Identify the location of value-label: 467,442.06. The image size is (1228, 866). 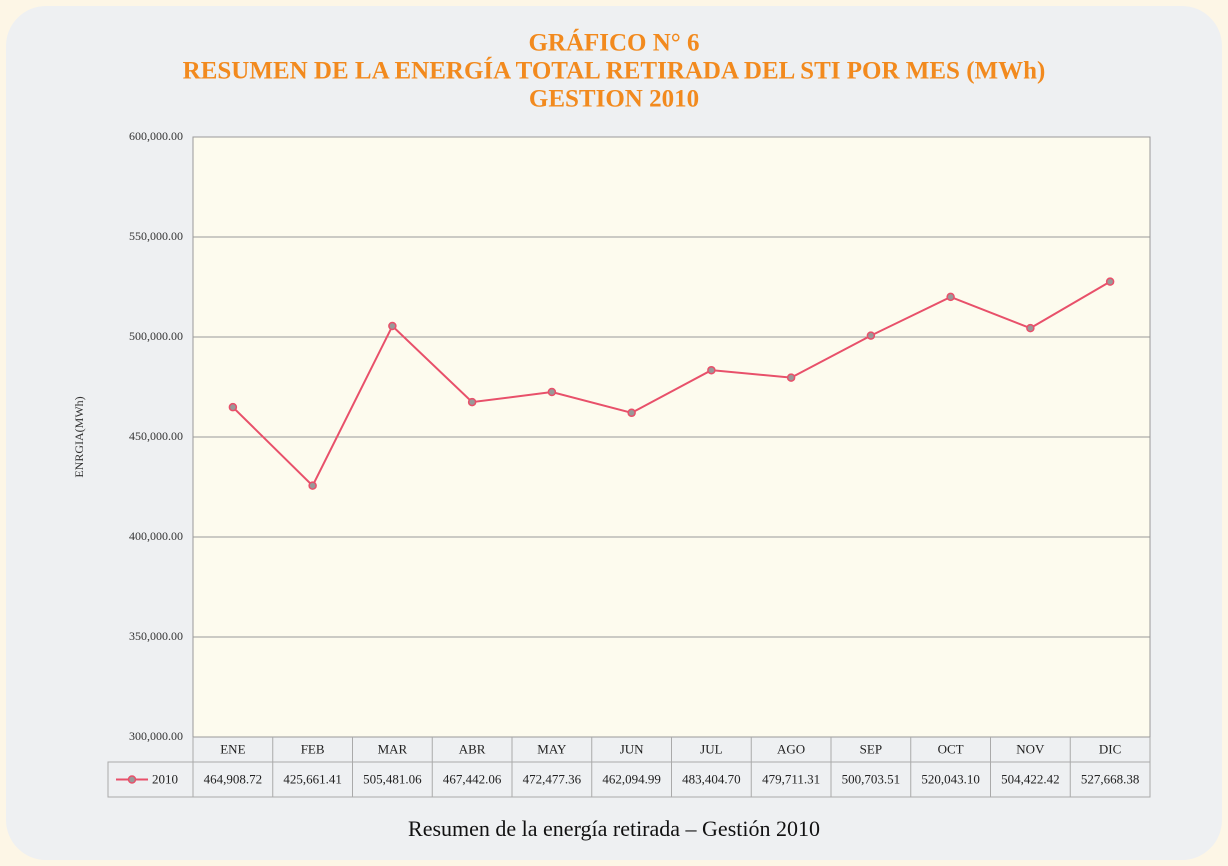
(472, 778).